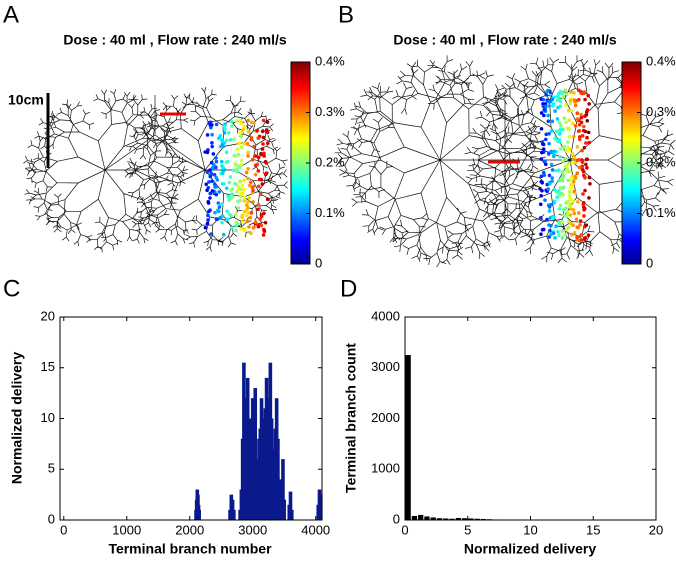  What do you see at coordinates (467, 529) in the screenshot?
I see `x-tick-label: 5` at bounding box center [467, 529].